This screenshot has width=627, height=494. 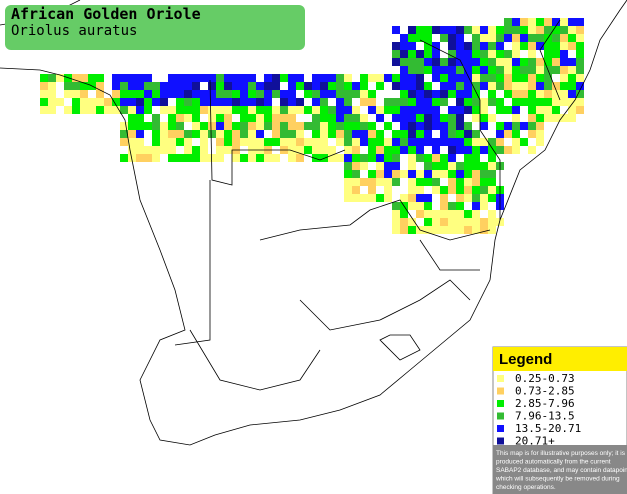 I want to click on disclaimer-line: produced automatically from the current, so click(x=553, y=462).